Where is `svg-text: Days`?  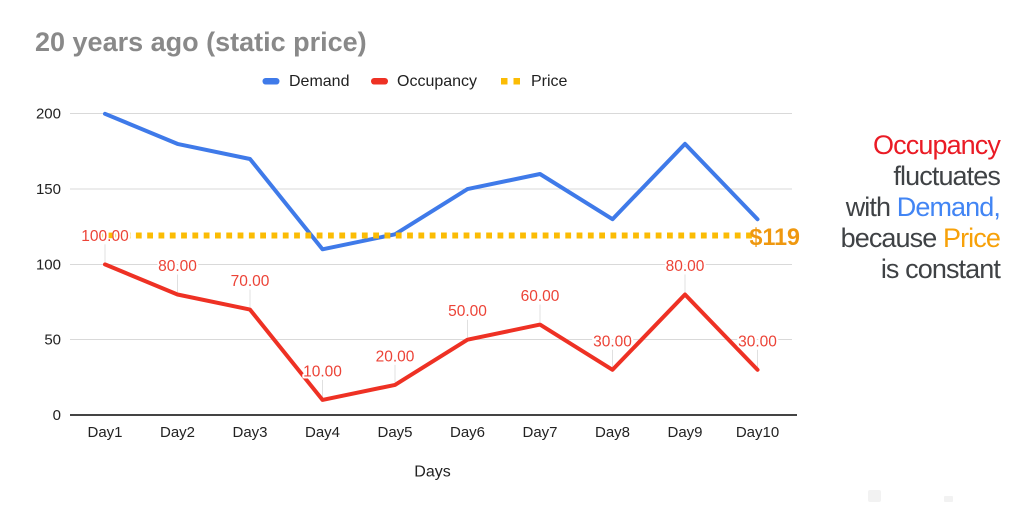 svg-text: Days is located at coordinates (432, 472).